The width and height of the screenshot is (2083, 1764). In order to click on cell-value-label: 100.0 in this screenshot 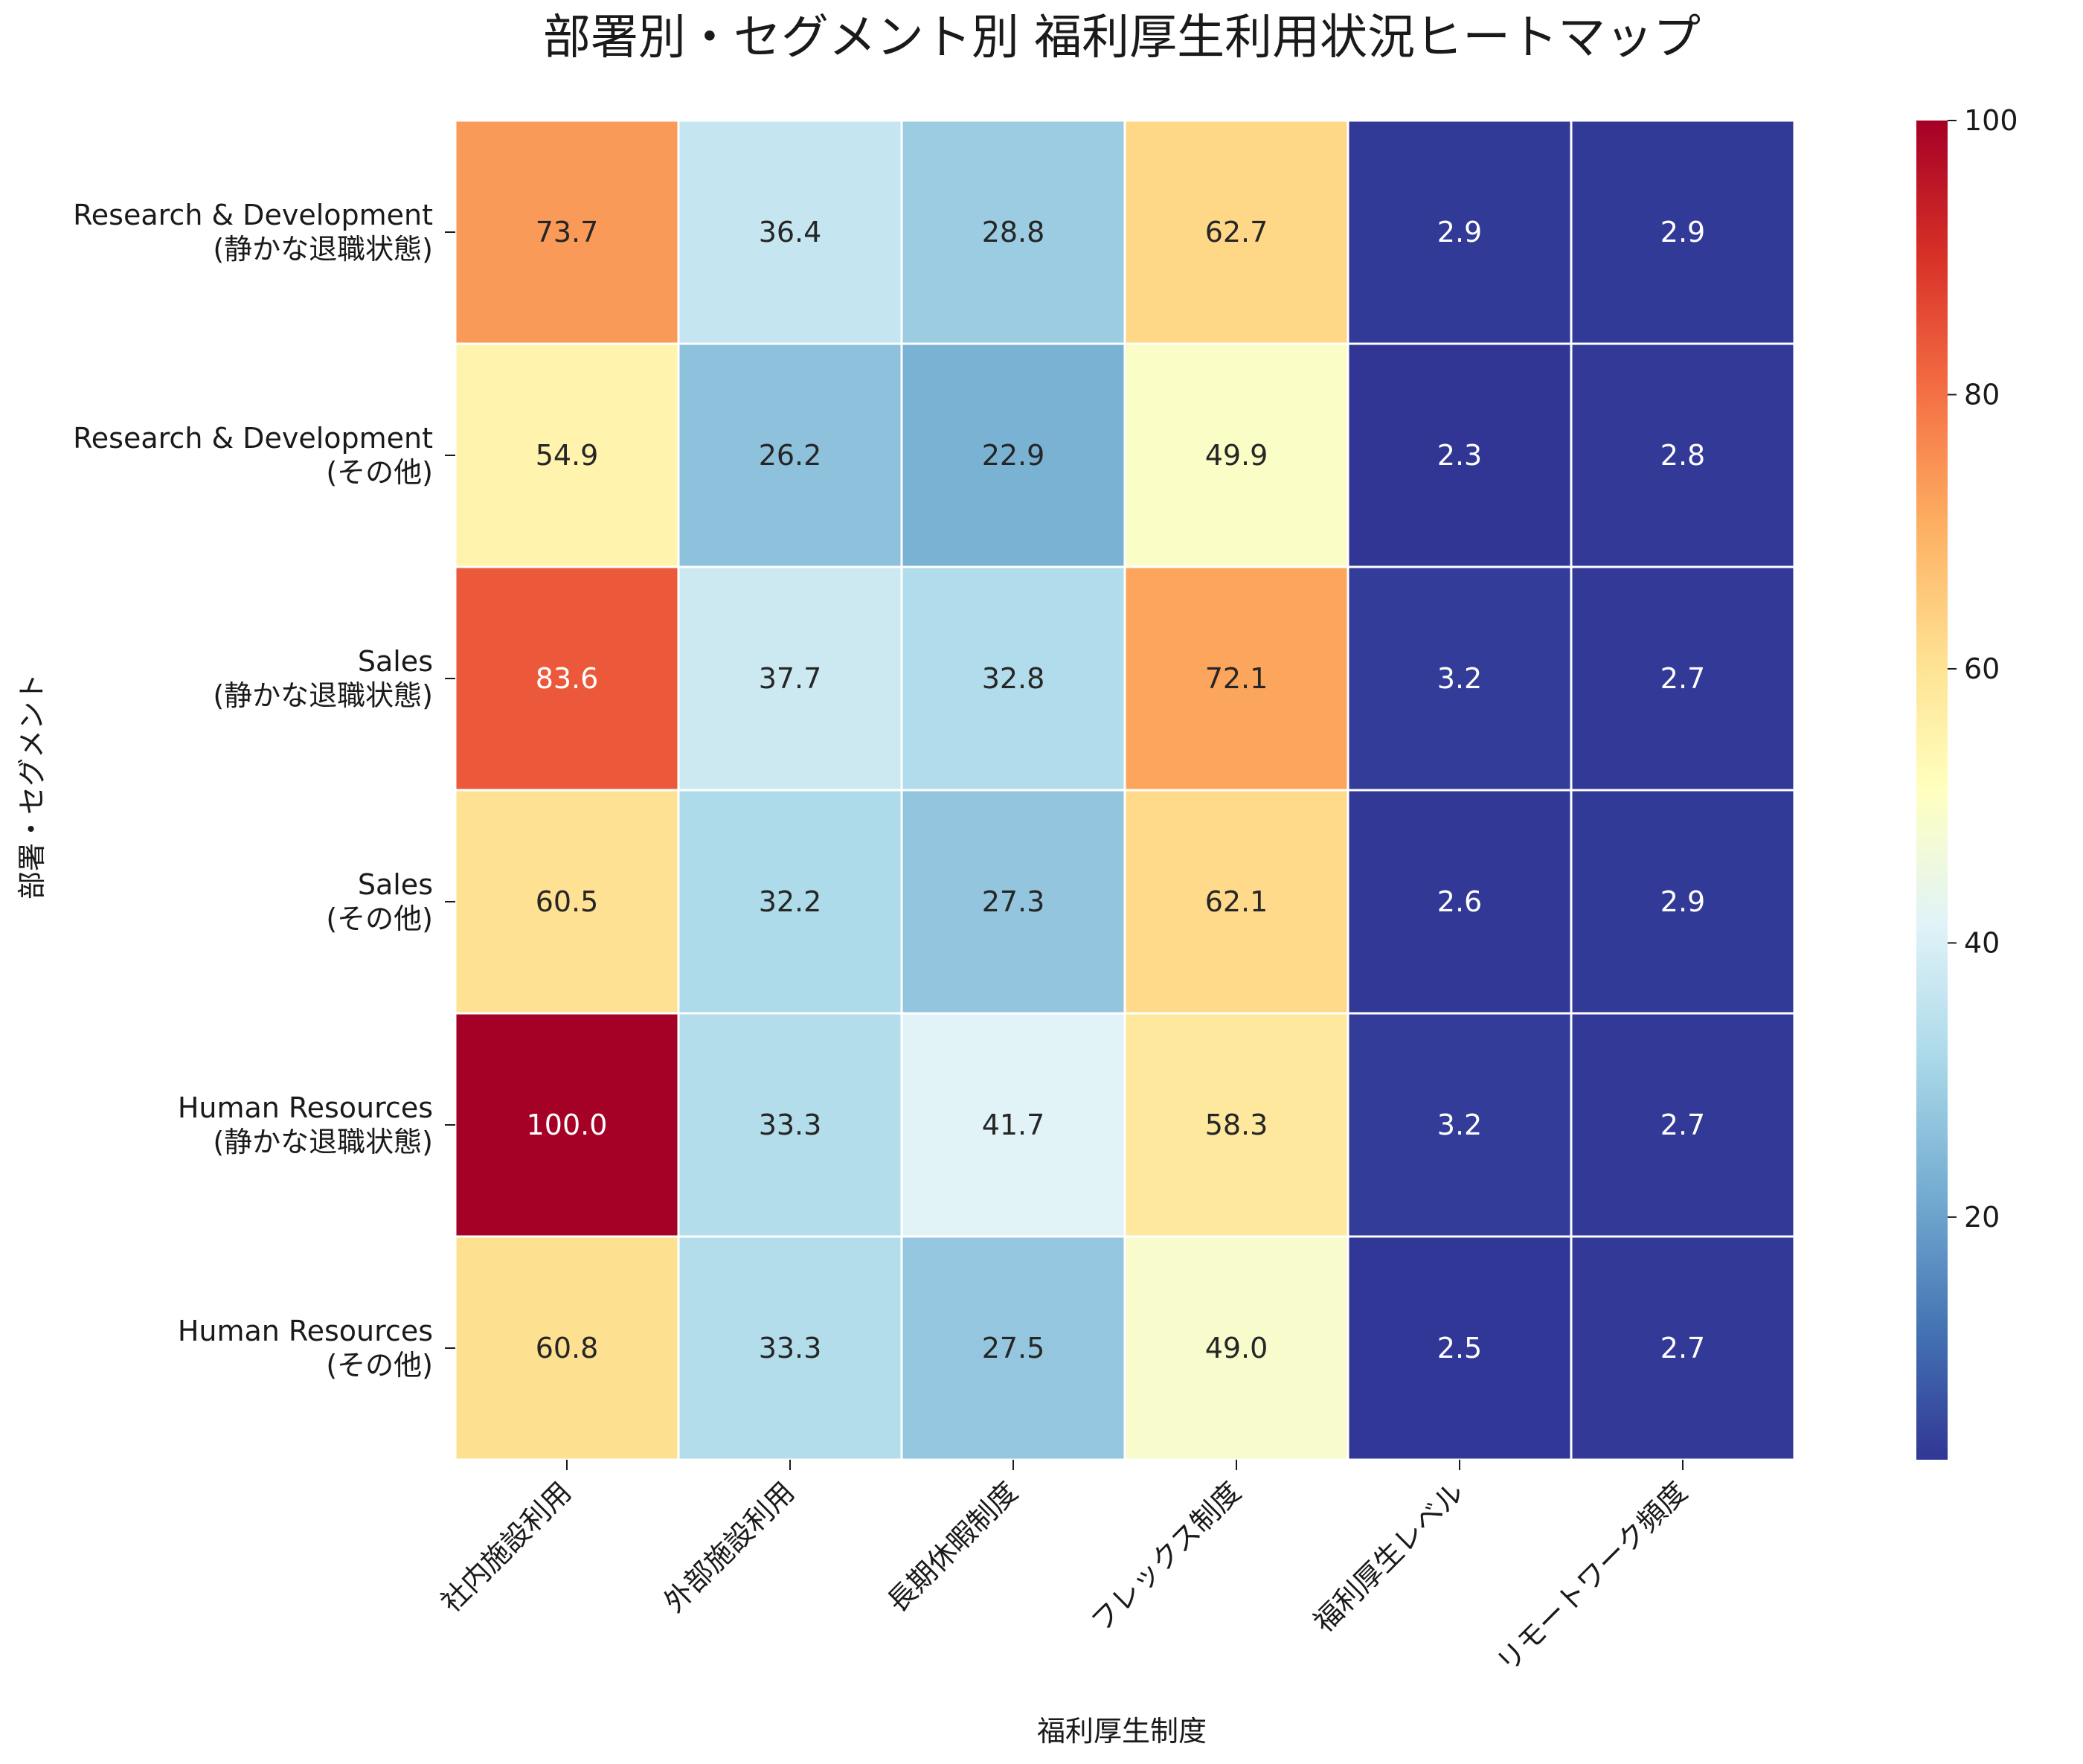, I will do `click(567, 1125)`.